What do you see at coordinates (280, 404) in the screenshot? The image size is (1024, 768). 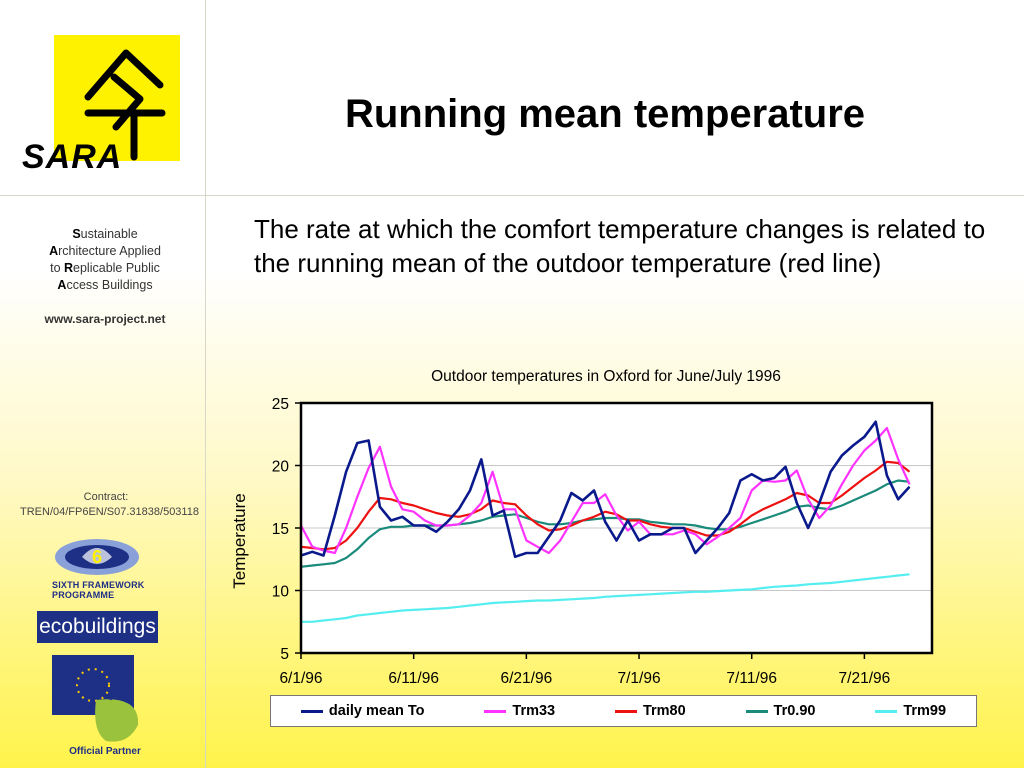 I see `y-tick-label: 25` at bounding box center [280, 404].